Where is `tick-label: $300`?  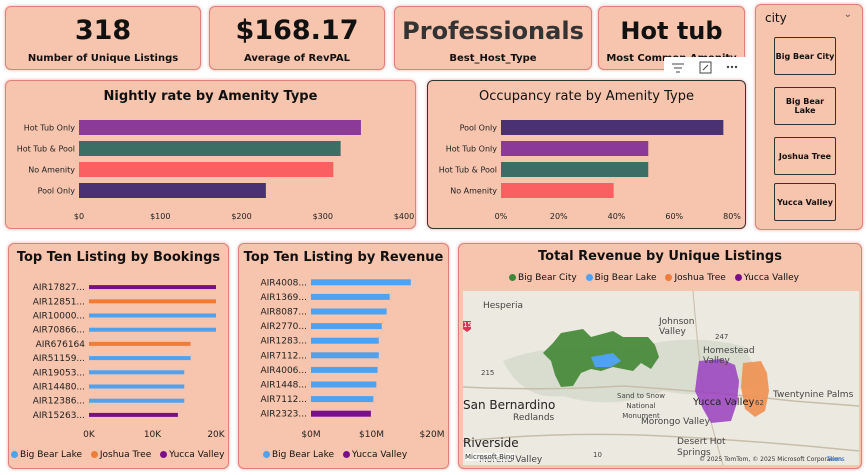 tick-label: $300 is located at coordinates (323, 216).